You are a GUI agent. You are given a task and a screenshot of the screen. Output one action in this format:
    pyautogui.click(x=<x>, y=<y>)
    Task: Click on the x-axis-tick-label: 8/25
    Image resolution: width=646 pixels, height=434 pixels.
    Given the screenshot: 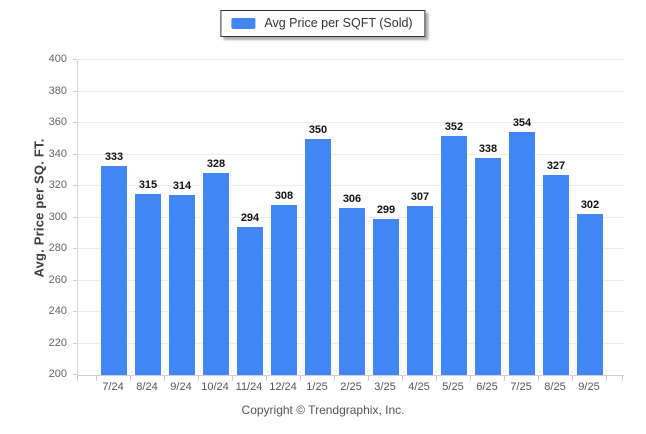 What is the action you would take?
    pyautogui.click(x=555, y=387)
    